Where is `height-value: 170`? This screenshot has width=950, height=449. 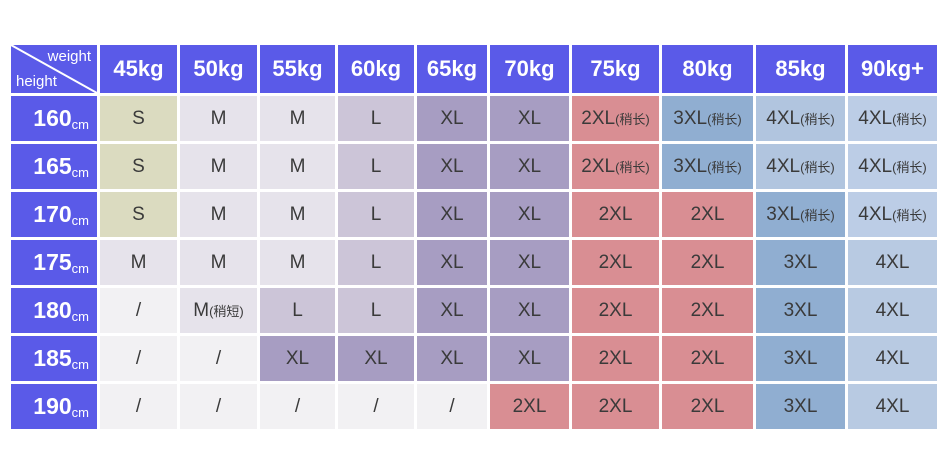
height-value: 170 is located at coordinates (52, 214).